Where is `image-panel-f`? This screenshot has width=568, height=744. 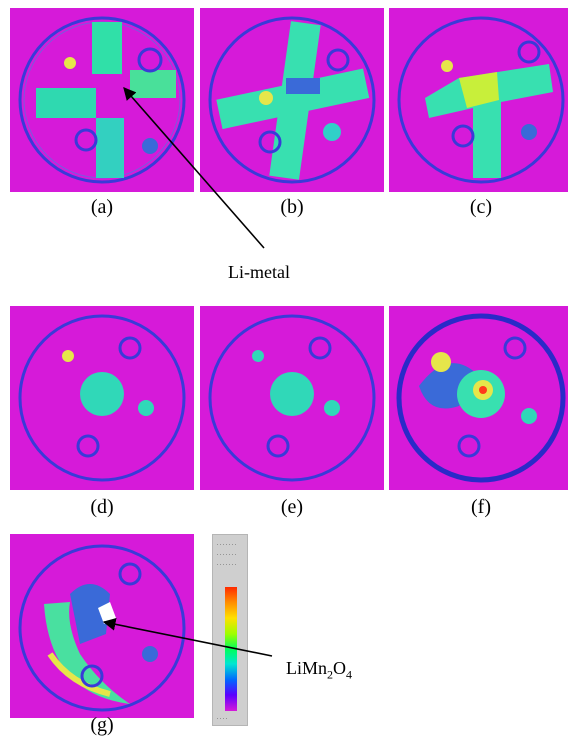
image-panel-f is located at coordinates (478, 398).